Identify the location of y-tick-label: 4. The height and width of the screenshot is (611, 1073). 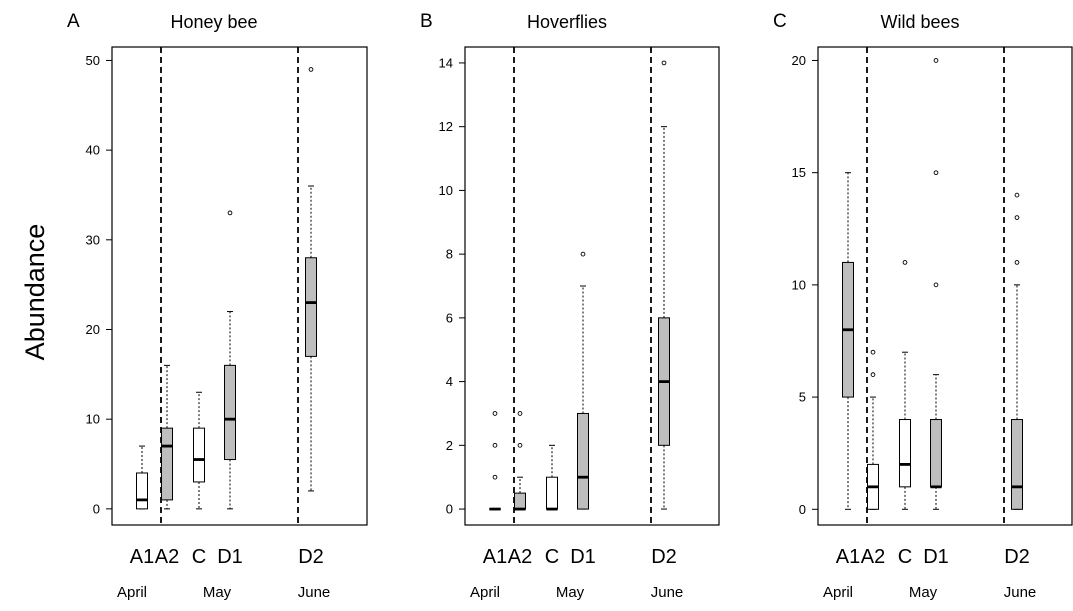
(449, 381).